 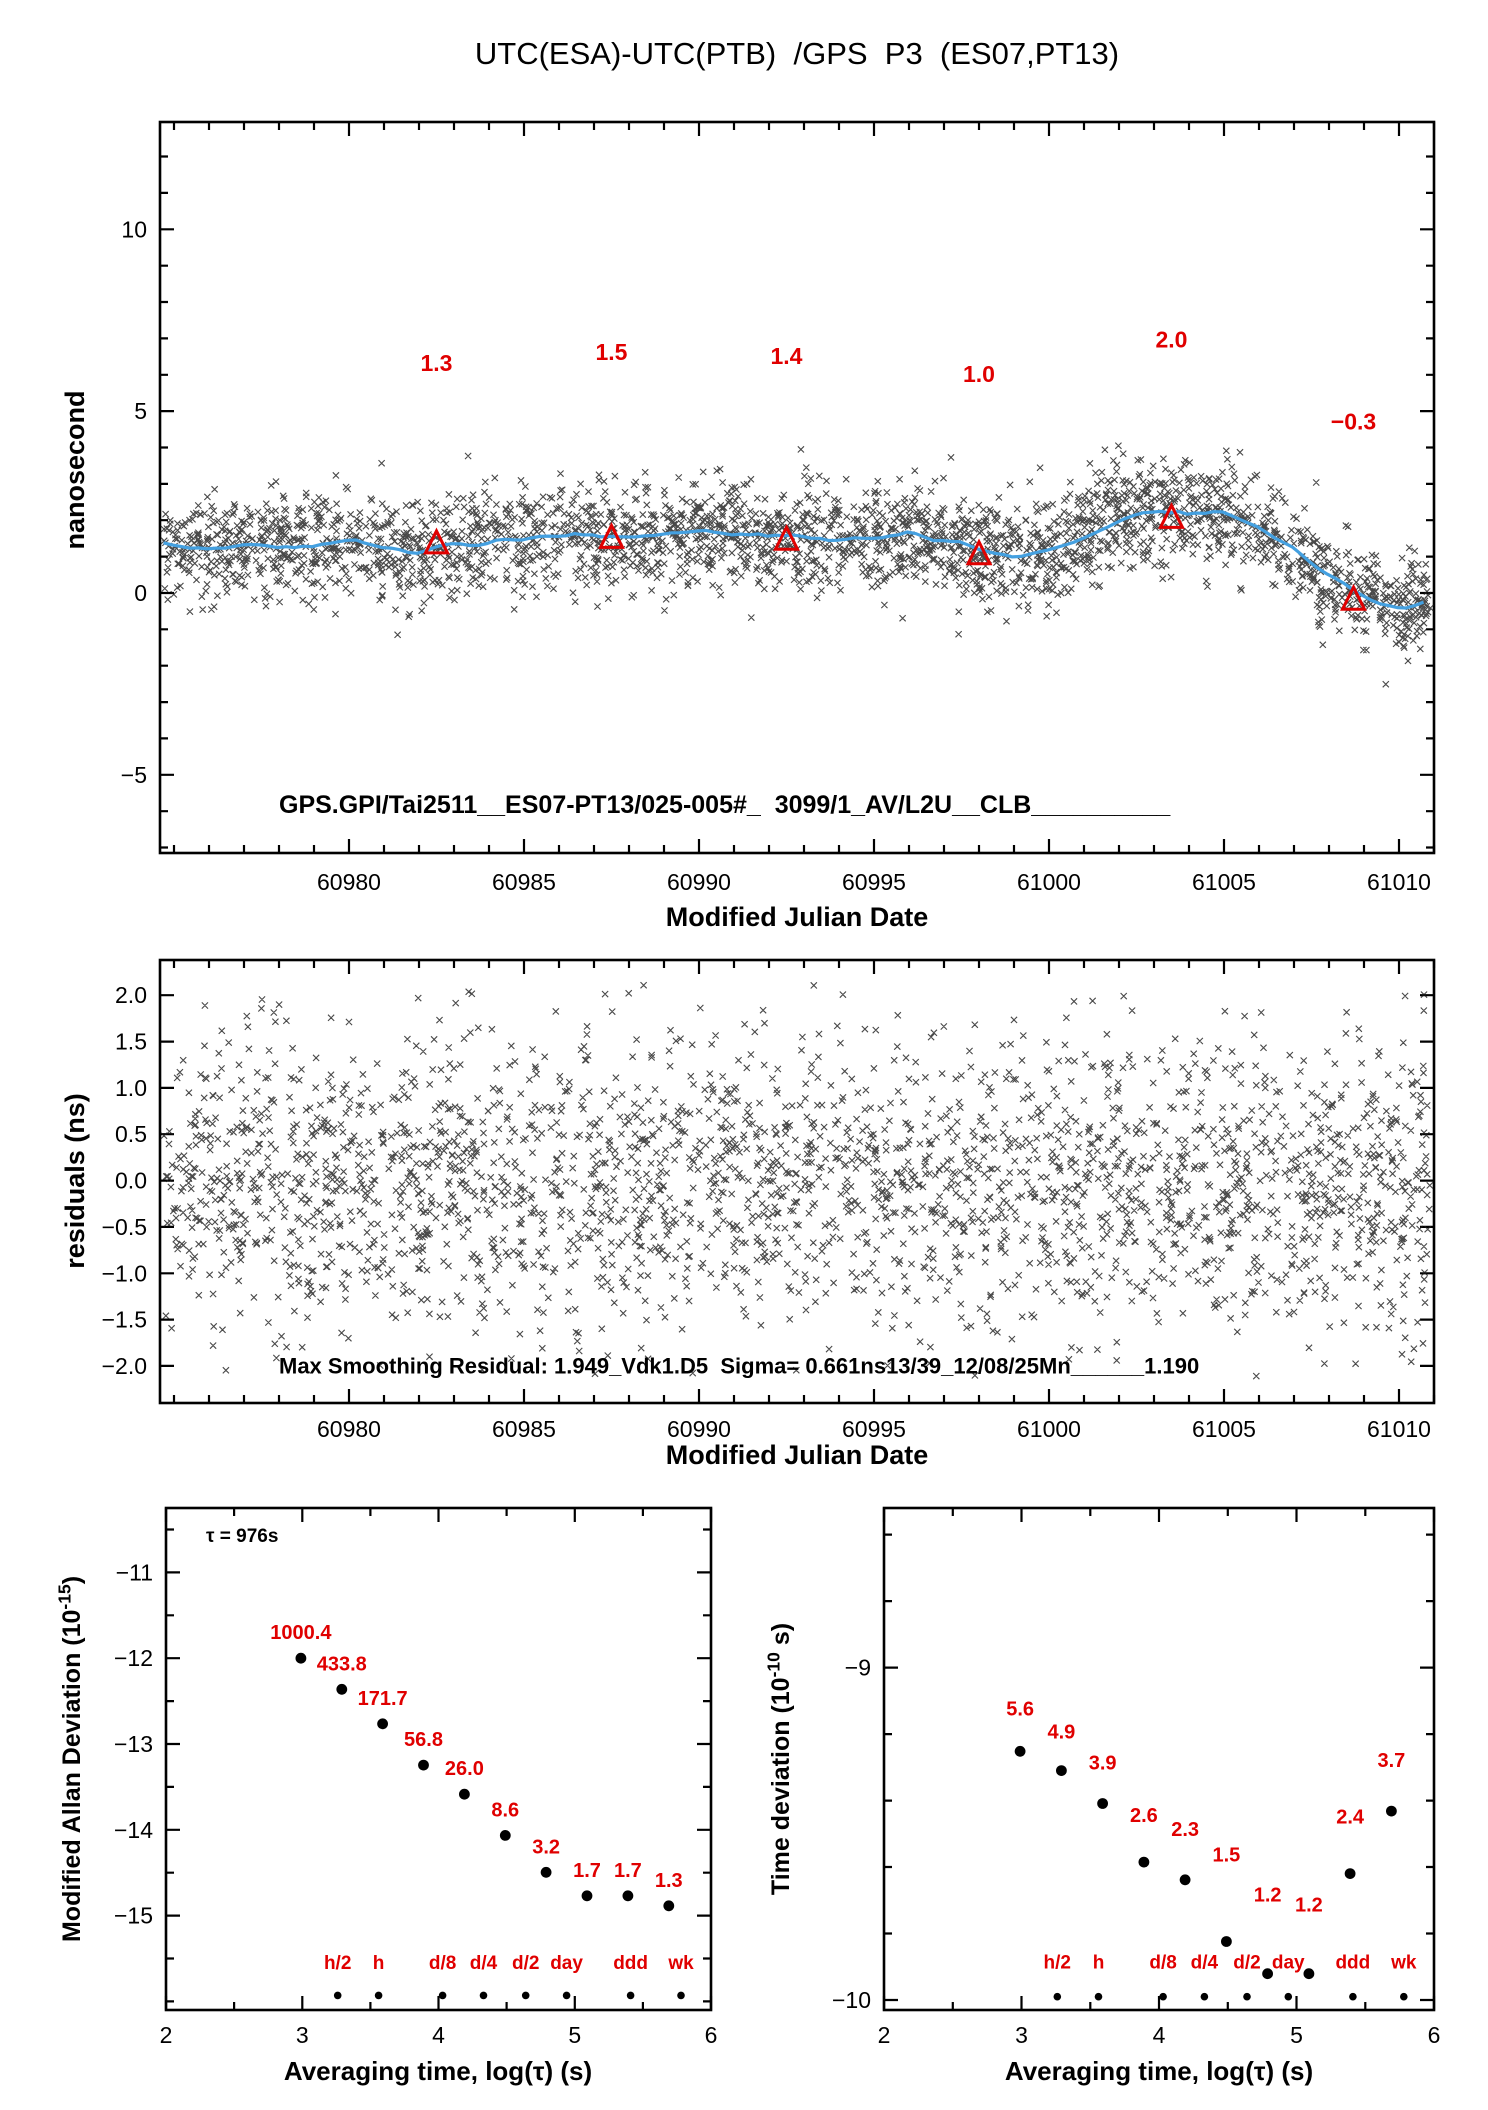 I want to click on dev-value-label: 171.7, so click(x=383, y=1699).